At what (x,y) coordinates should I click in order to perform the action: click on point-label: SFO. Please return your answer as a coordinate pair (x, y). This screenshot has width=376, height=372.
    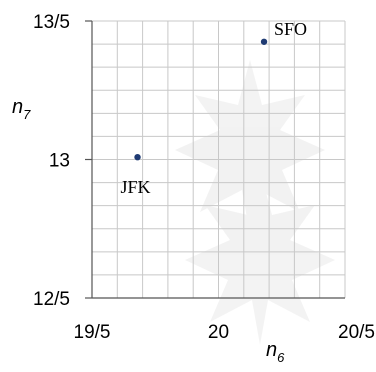
    Looking at the image, I should click on (290, 29).